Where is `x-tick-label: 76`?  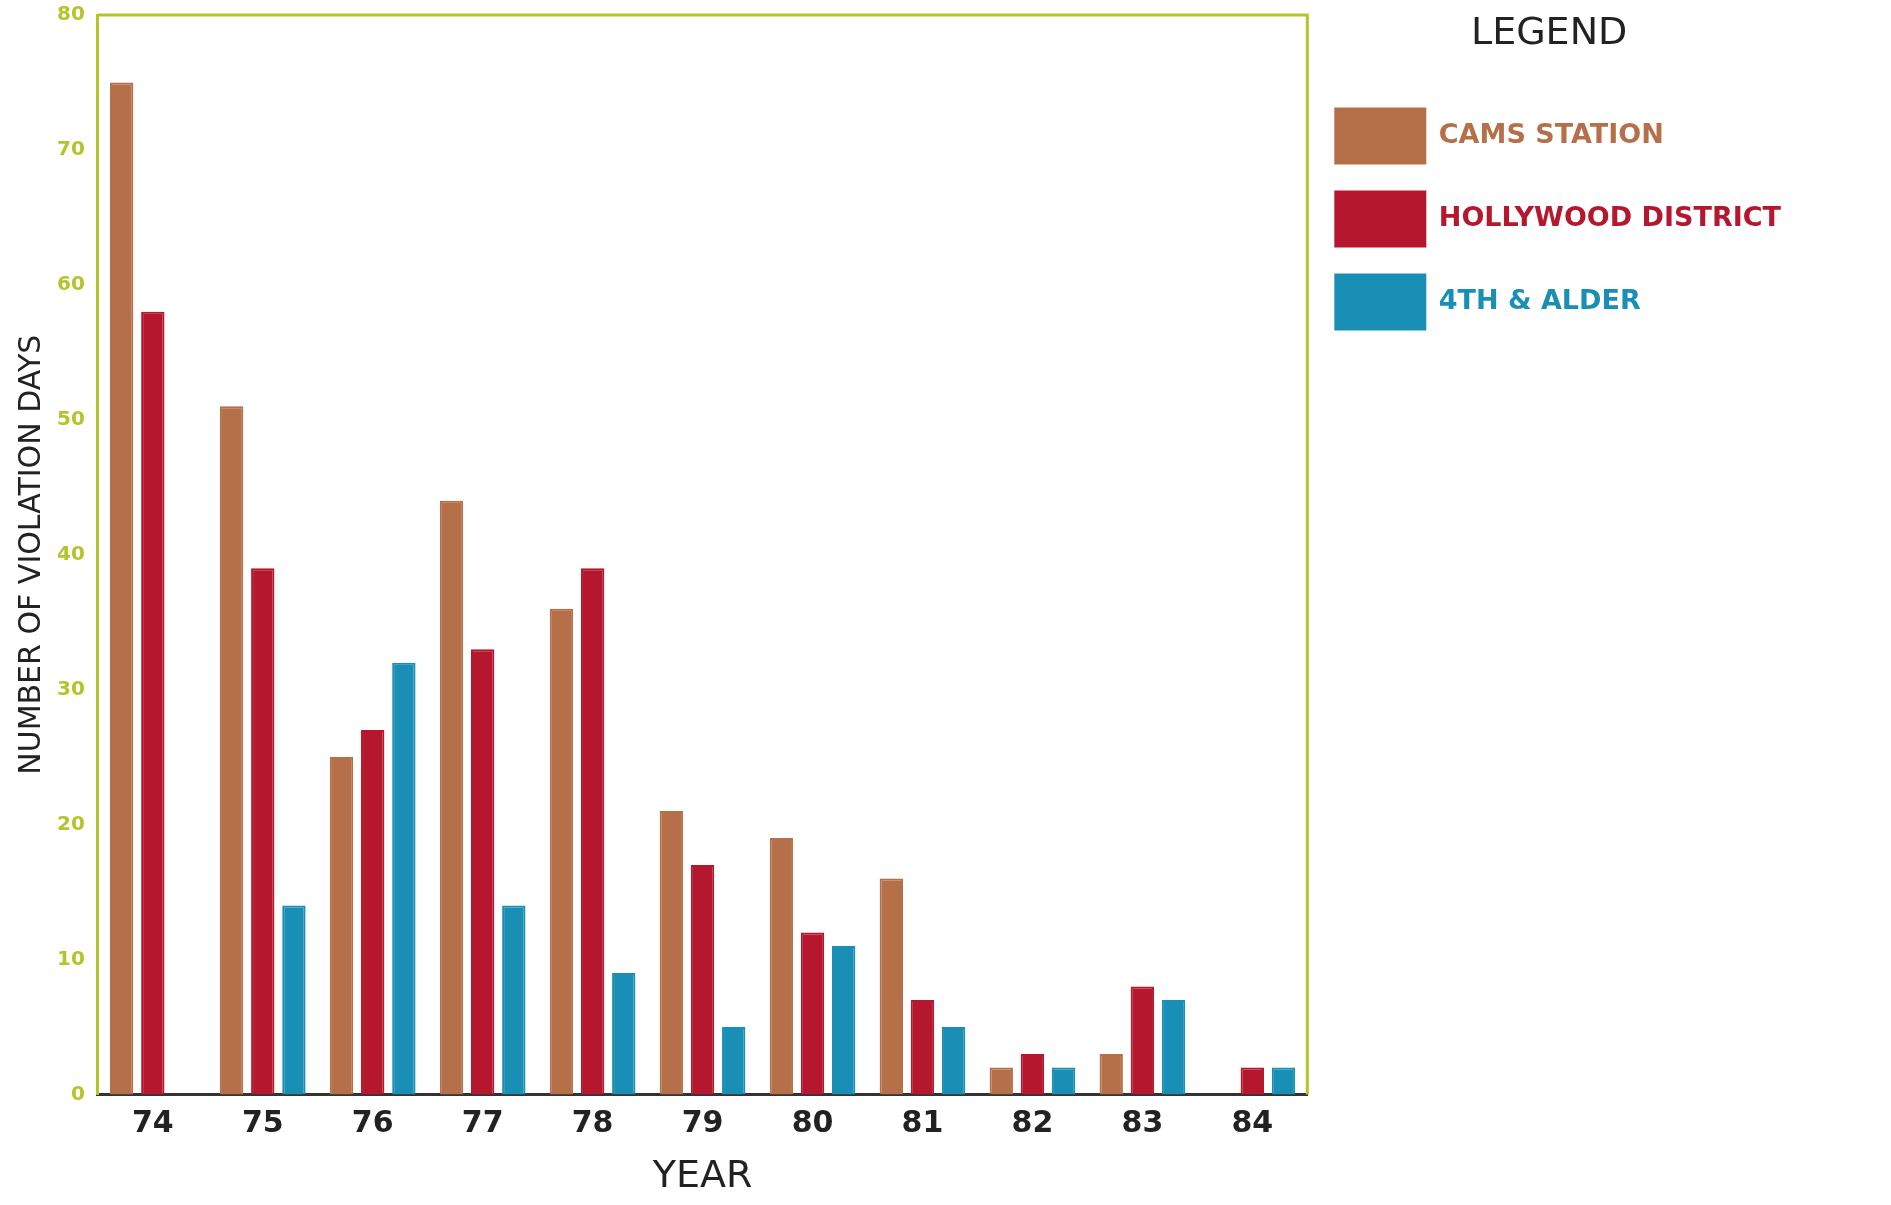 x-tick-label: 76 is located at coordinates (372, 1122).